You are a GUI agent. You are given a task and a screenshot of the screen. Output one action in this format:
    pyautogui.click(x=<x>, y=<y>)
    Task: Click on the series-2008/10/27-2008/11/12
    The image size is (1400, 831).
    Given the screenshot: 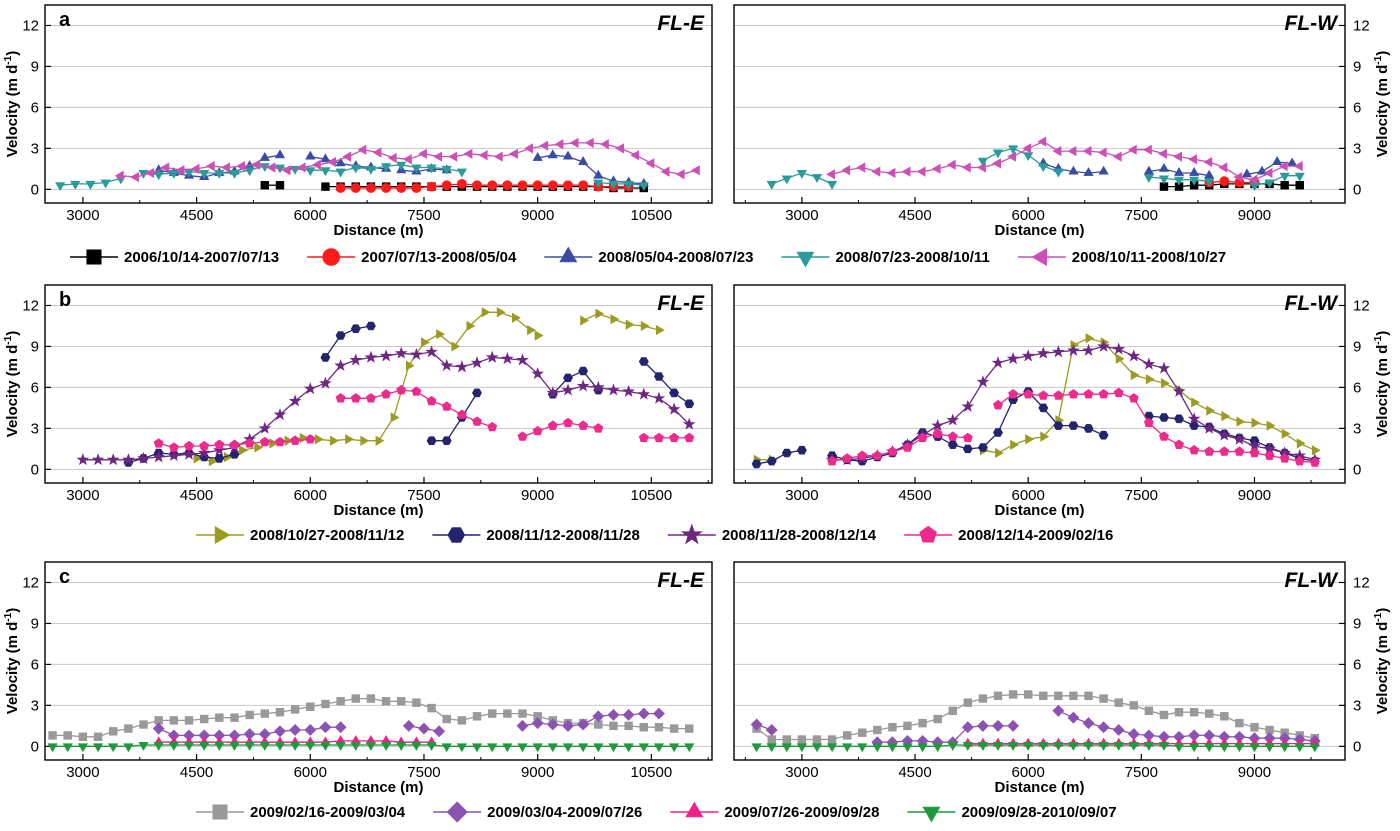 What is the action you would take?
    pyautogui.click(x=622, y=322)
    